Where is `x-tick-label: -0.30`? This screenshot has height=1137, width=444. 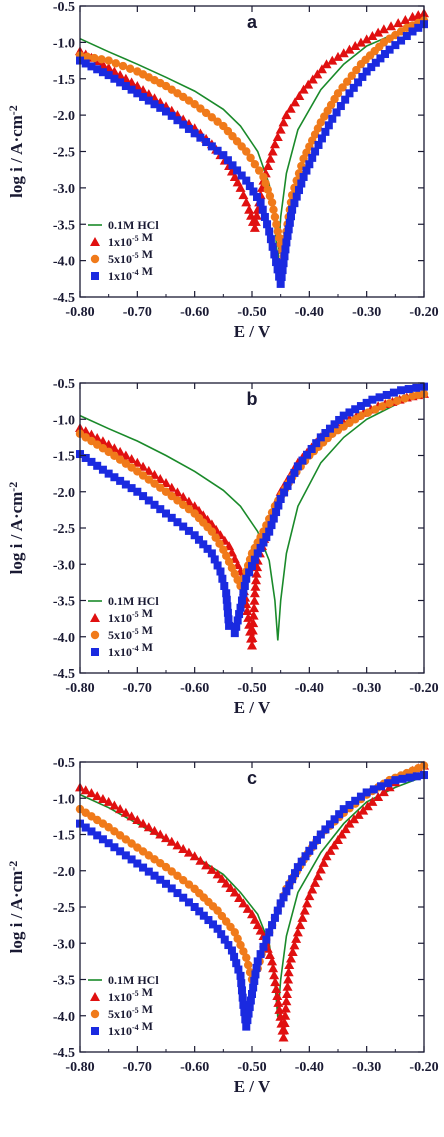
x-tick-label: -0.30 is located at coordinates (366, 1067).